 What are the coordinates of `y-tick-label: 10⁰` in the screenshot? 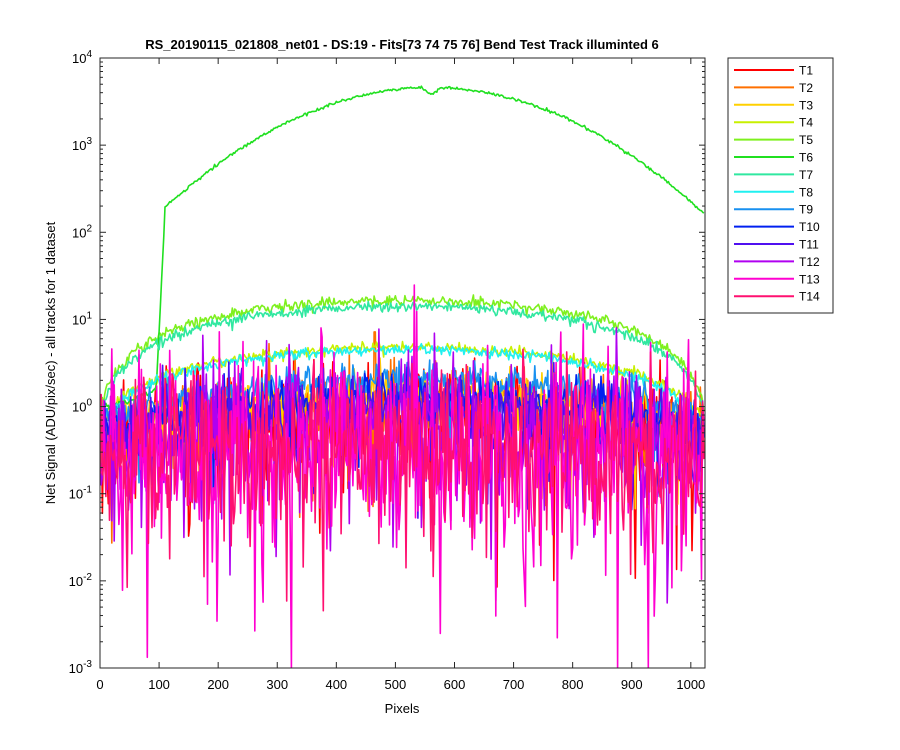 It's located at (82, 406).